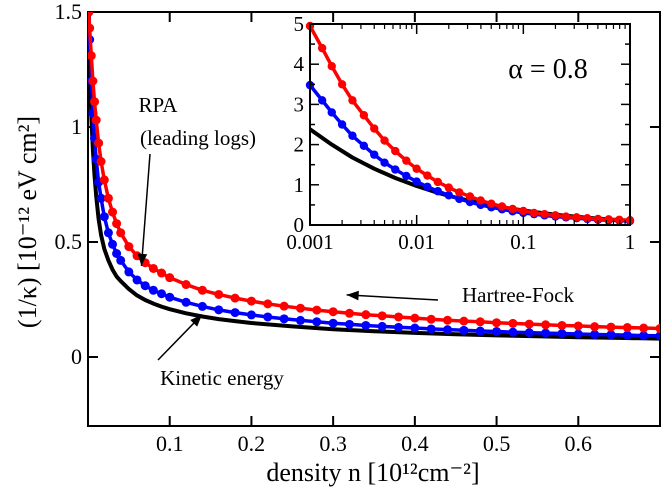 Image resolution: width=664 pixels, height=491 pixels. What do you see at coordinates (170, 443) in the screenshot?
I see `x-tick-label: 0.1` at bounding box center [170, 443].